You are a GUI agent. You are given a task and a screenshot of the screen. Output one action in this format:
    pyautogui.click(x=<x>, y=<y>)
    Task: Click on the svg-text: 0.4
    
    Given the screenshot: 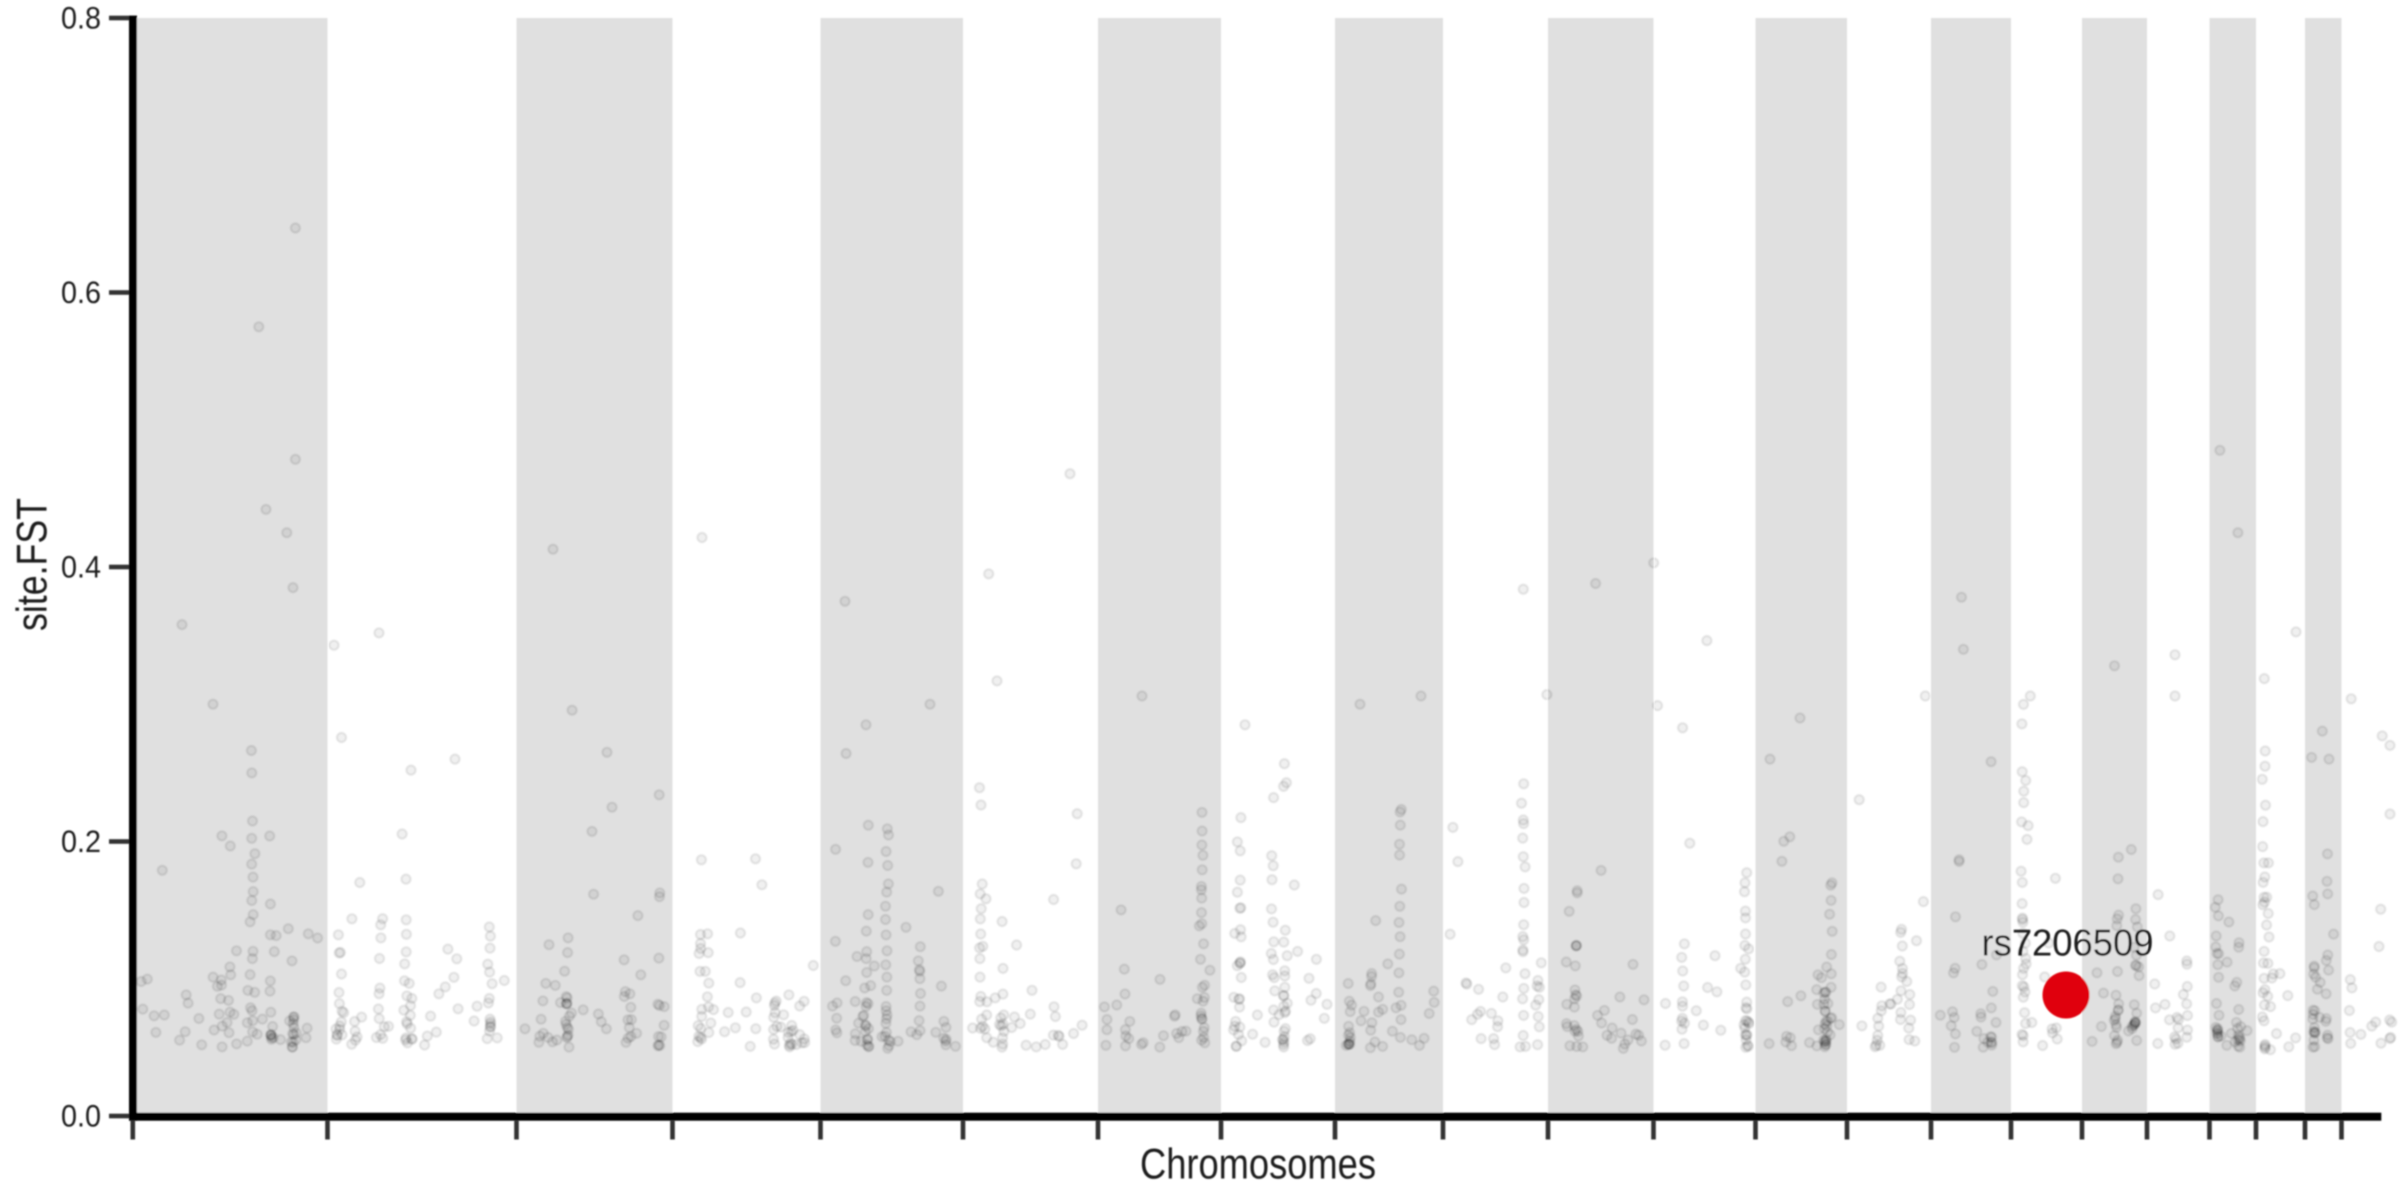 What is the action you would take?
    pyautogui.click(x=81, y=567)
    